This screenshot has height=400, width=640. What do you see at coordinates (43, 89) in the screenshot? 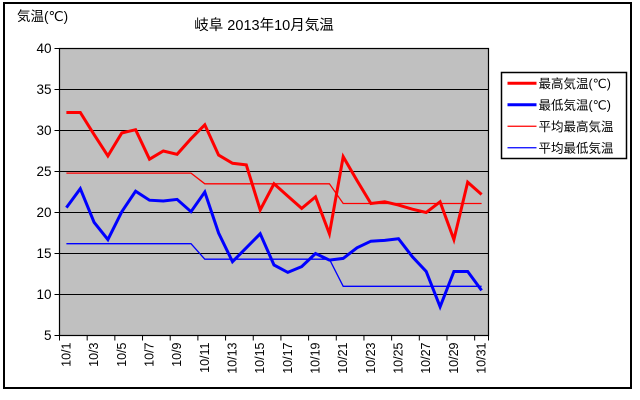
I see `y-tick-label: 35` at bounding box center [43, 89].